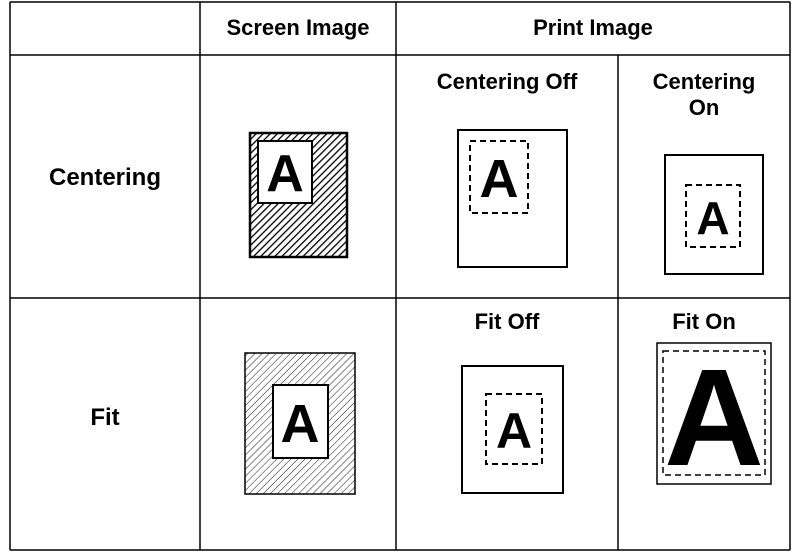  I want to click on sub-header: Fit On, so click(704, 321).